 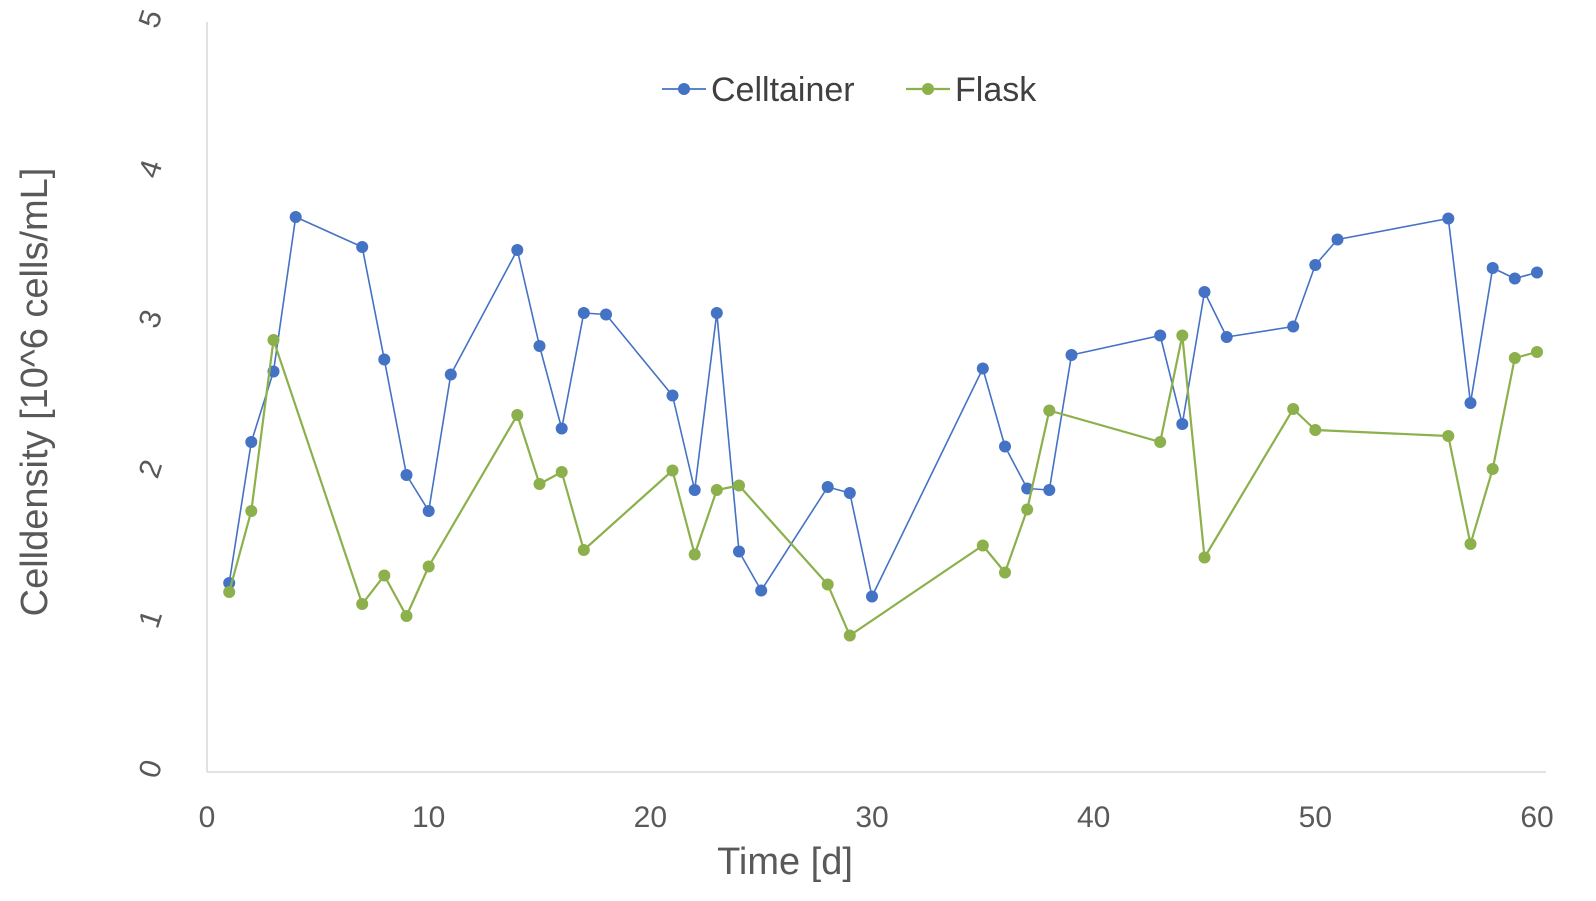 What do you see at coordinates (428, 817) in the screenshot?
I see `x-tick-label: 10` at bounding box center [428, 817].